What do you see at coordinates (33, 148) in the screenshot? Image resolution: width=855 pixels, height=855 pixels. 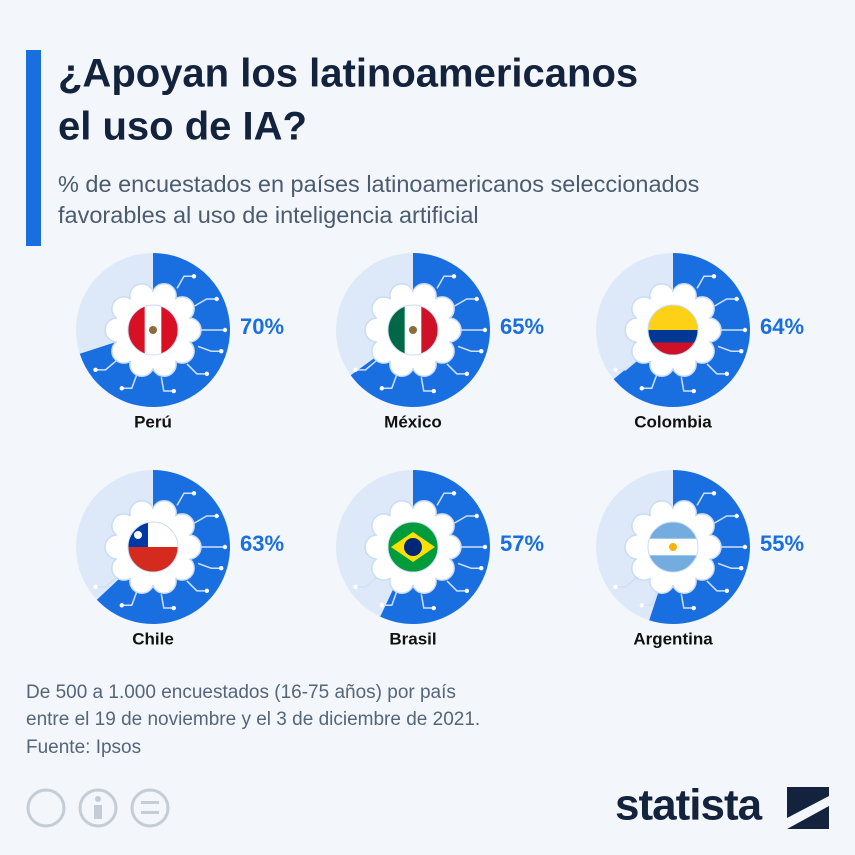 I see `accent-bar` at bounding box center [33, 148].